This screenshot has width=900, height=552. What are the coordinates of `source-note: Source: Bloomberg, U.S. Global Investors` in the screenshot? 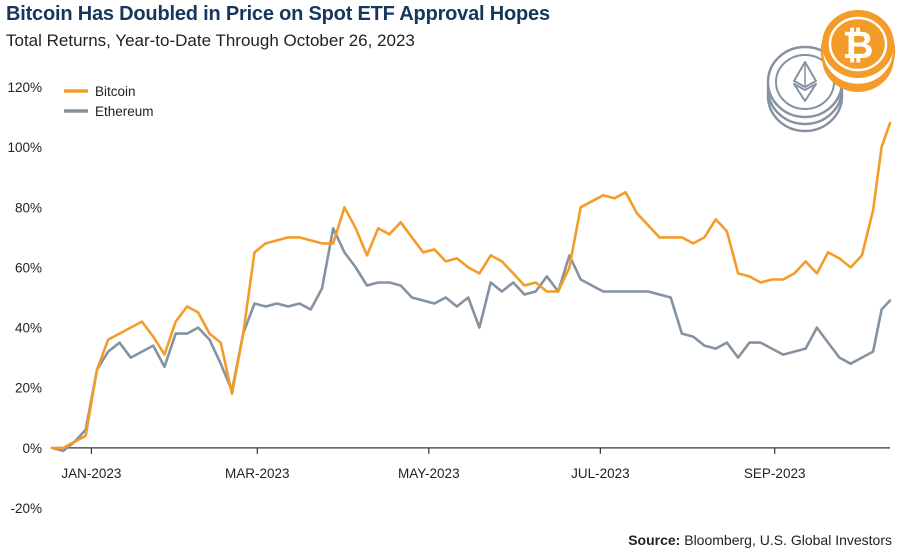 It's located at (760, 540).